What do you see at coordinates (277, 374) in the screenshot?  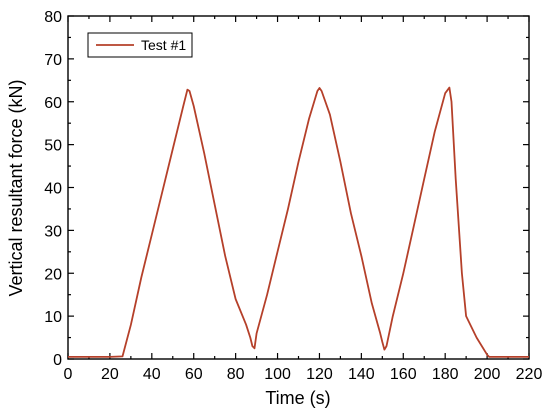 I see `x-tick-label: 100` at bounding box center [277, 374].